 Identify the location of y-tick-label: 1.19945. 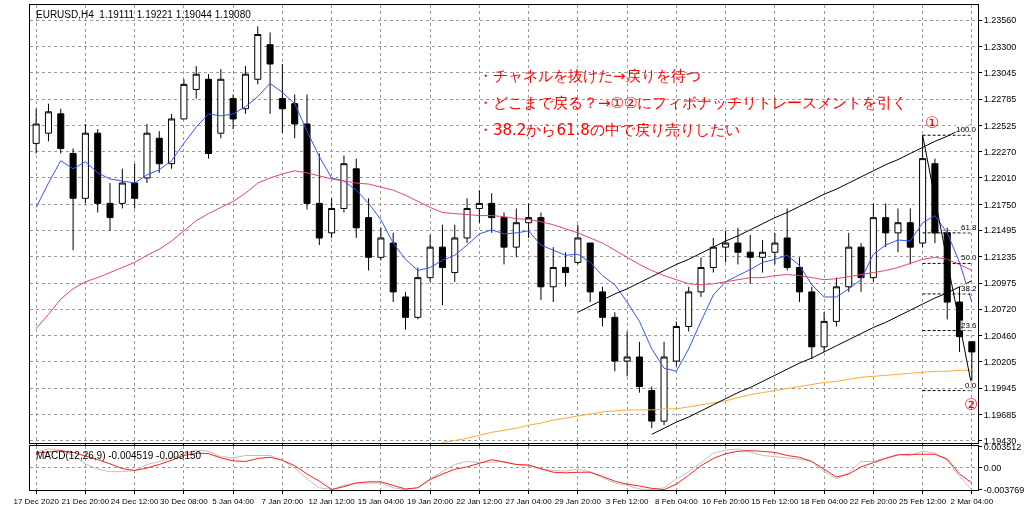
(1000, 388).